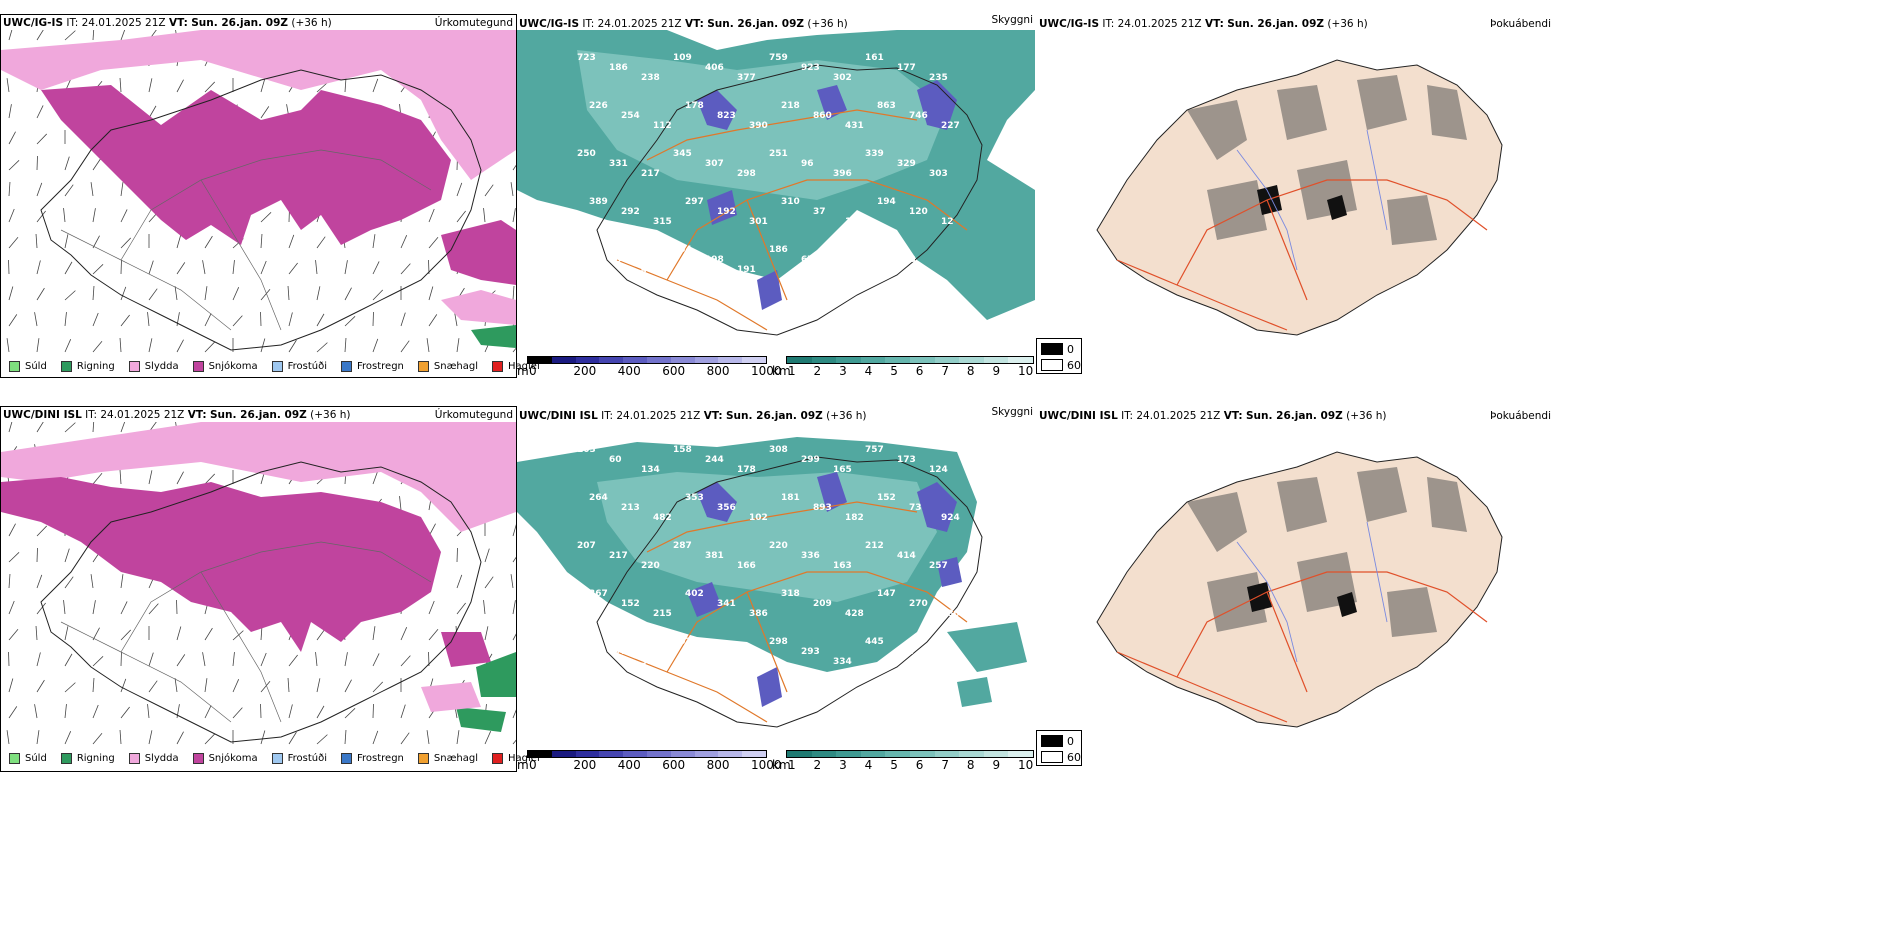  What do you see at coordinates (714, 164) in the screenshot?
I see `ceiling-value-label: 307` at bounding box center [714, 164].